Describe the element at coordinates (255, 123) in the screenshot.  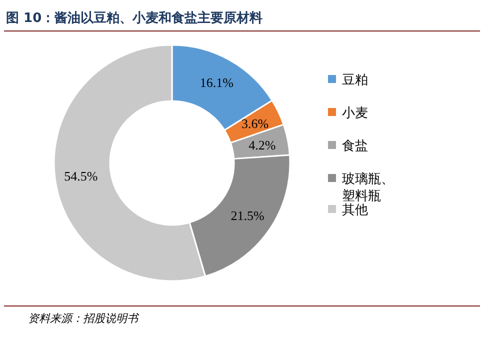
I see `data-label: 3.6%` at that location.